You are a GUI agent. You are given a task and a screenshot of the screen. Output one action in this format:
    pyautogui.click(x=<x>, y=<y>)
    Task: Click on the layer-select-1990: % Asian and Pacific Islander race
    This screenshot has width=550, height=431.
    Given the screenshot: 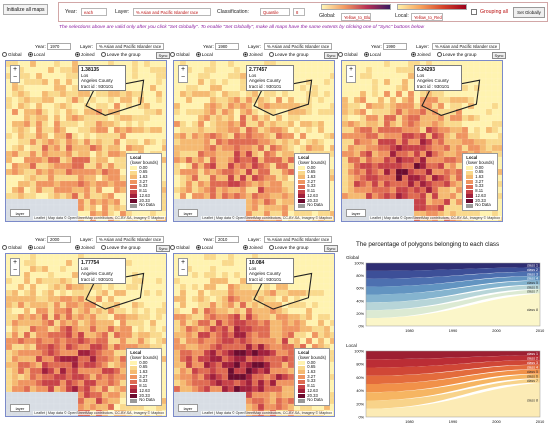 What is the action you would take?
    pyautogui.click(x=466, y=46)
    